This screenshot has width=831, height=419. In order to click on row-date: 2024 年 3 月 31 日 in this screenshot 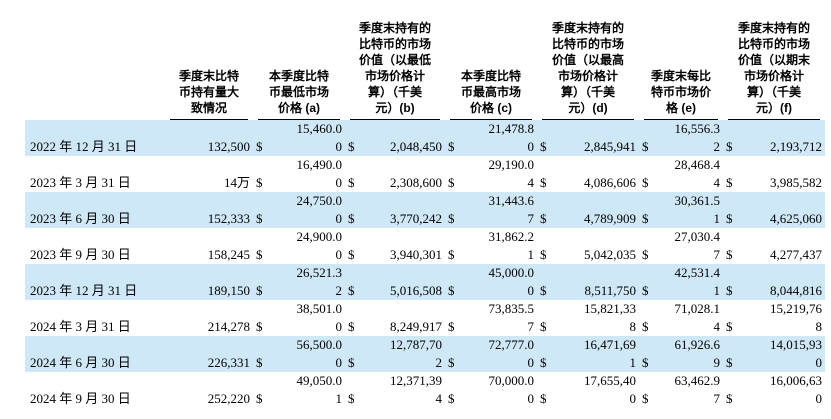, I will do `click(95, 318)`.